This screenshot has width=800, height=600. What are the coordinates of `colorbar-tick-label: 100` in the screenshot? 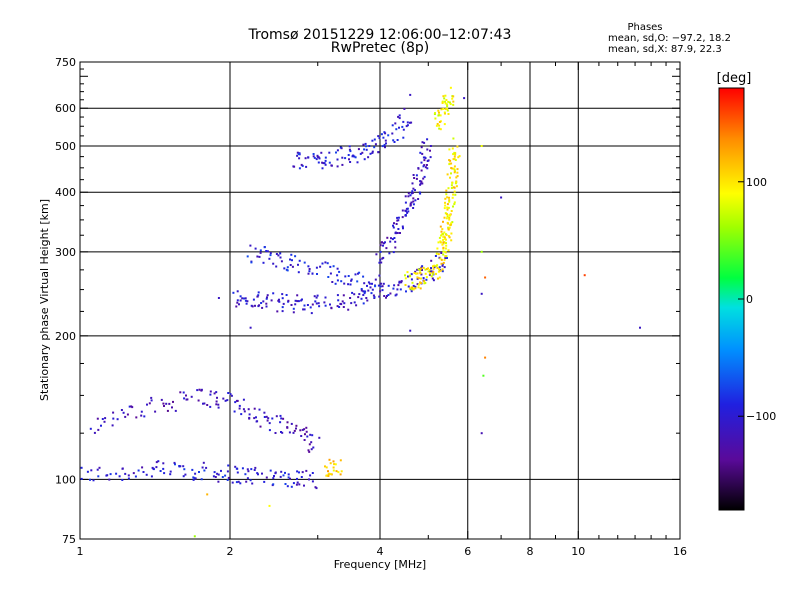 It's located at (756, 182).